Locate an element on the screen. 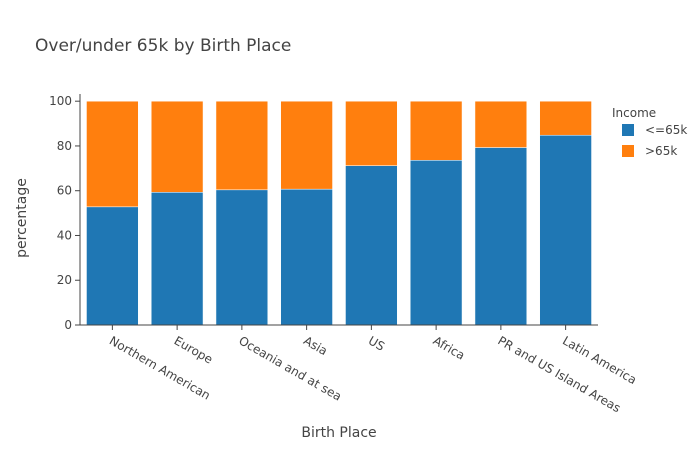 The height and width of the screenshot is (450, 700). legend-title: Income is located at coordinates (634, 113).